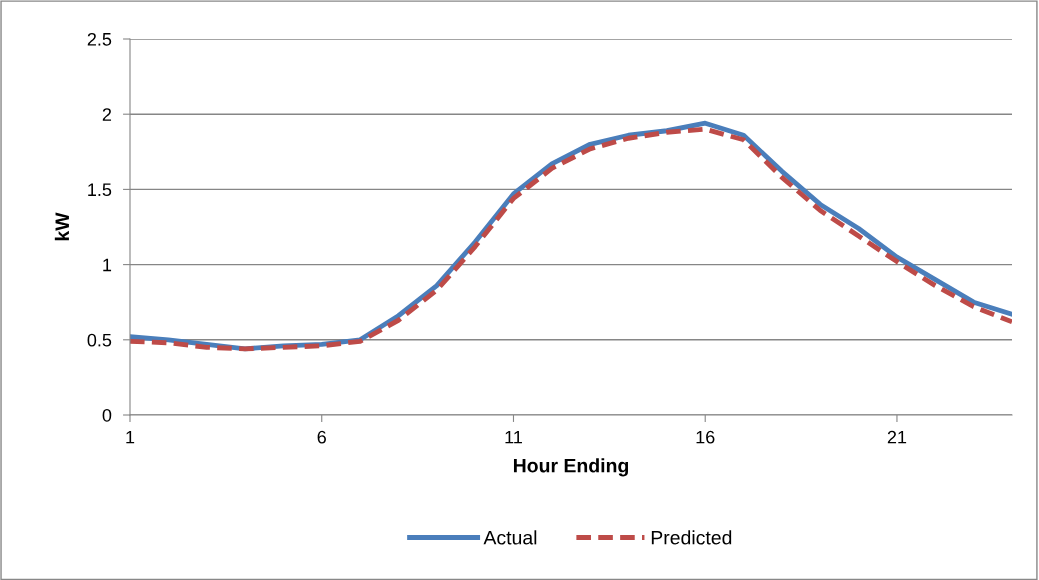 This screenshot has width=1039, height=580. What do you see at coordinates (99, 340) in the screenshot?
I see `y-tick-label: 0.5` at bounding box center [99, 340].